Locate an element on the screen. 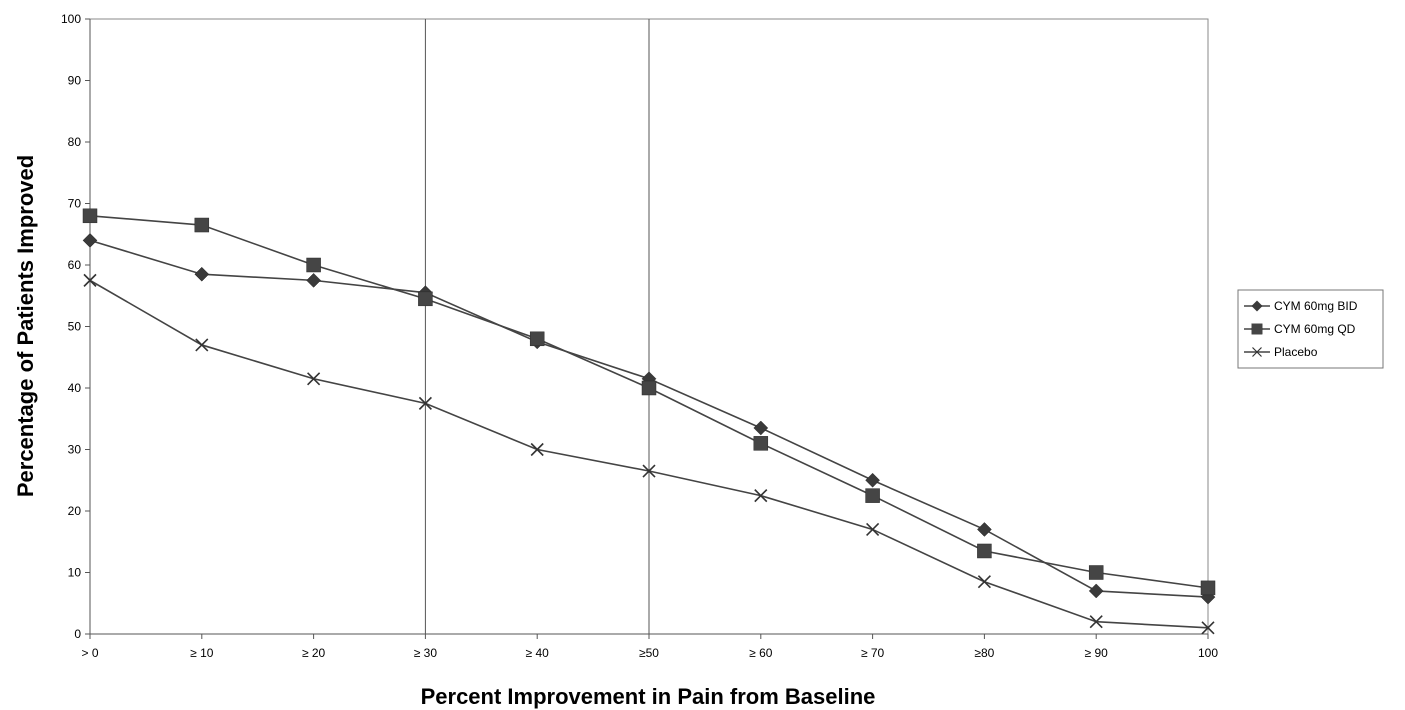  y-tick-label: 60 is located at coordinates (75, 265).